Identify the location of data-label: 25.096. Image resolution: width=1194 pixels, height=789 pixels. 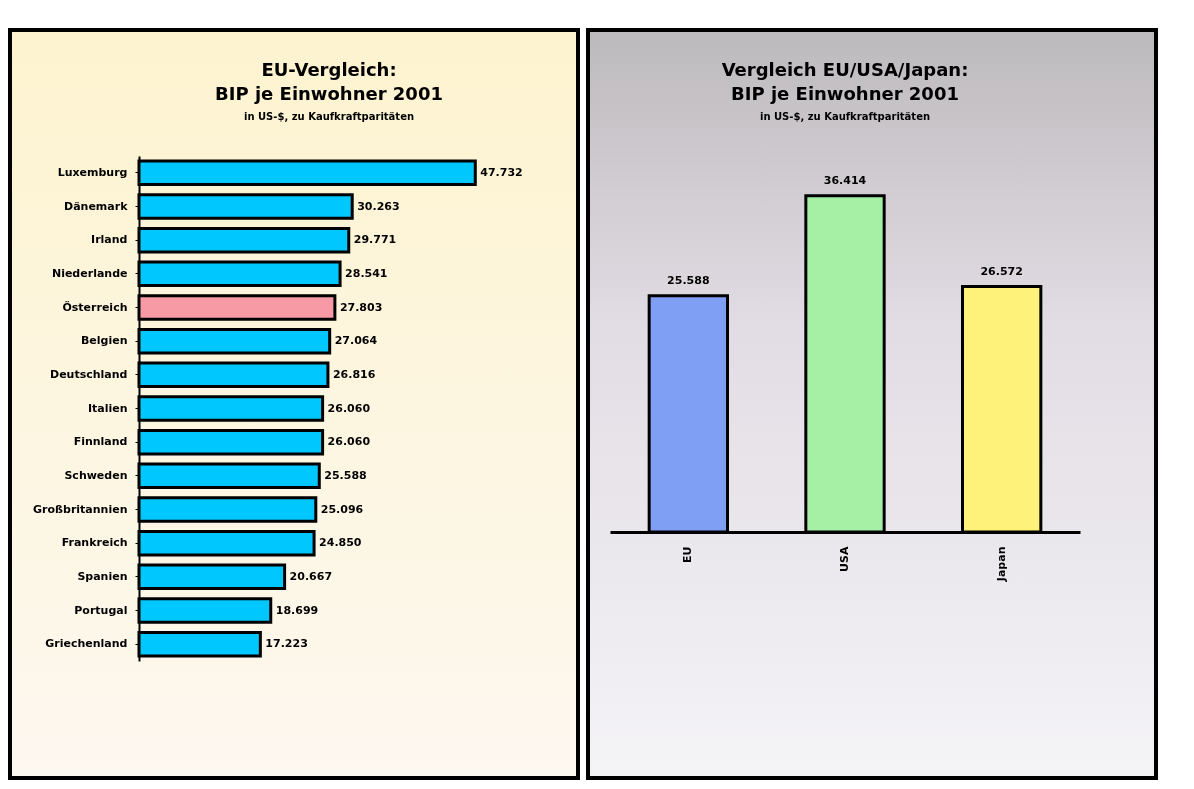
(342, 509).